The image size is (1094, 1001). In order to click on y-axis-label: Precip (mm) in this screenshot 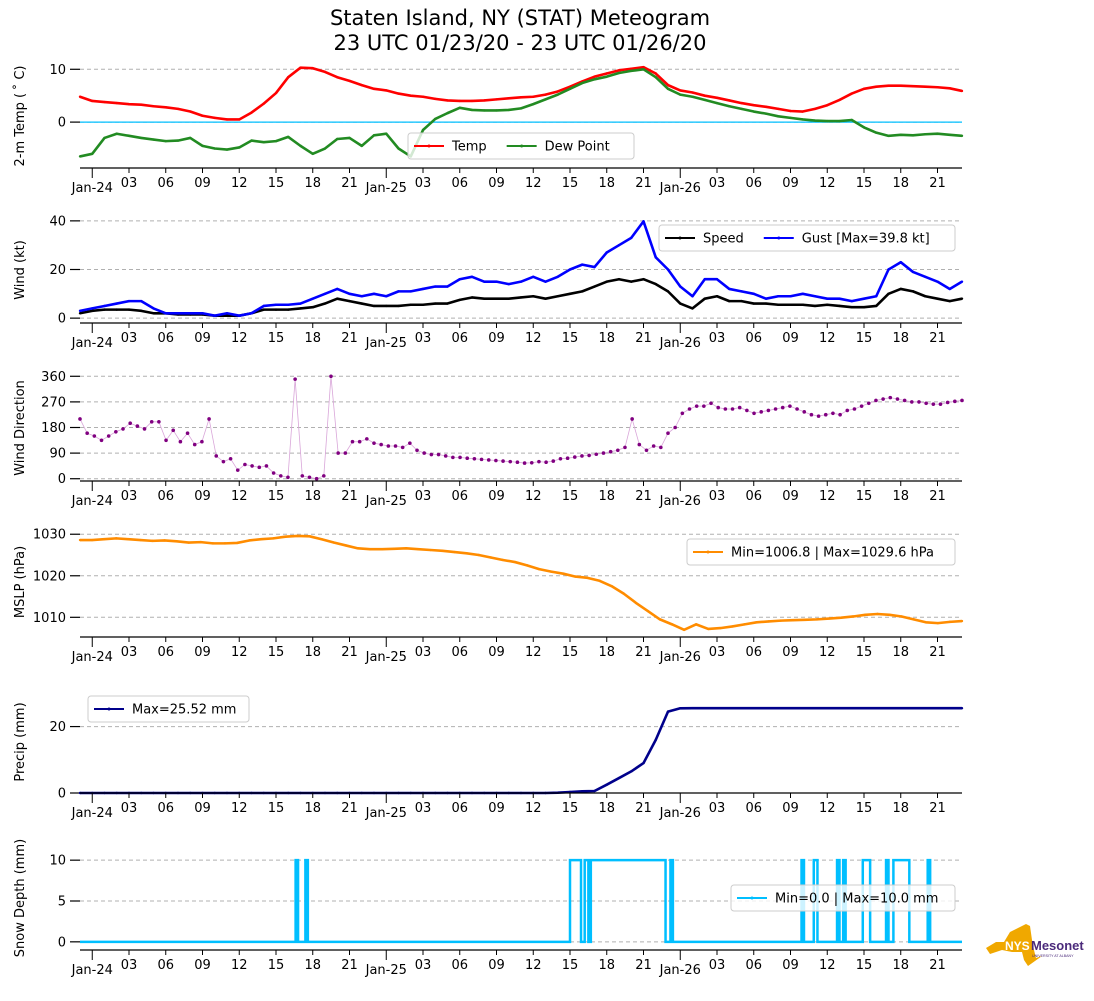, I will do `click(20, 741)`.